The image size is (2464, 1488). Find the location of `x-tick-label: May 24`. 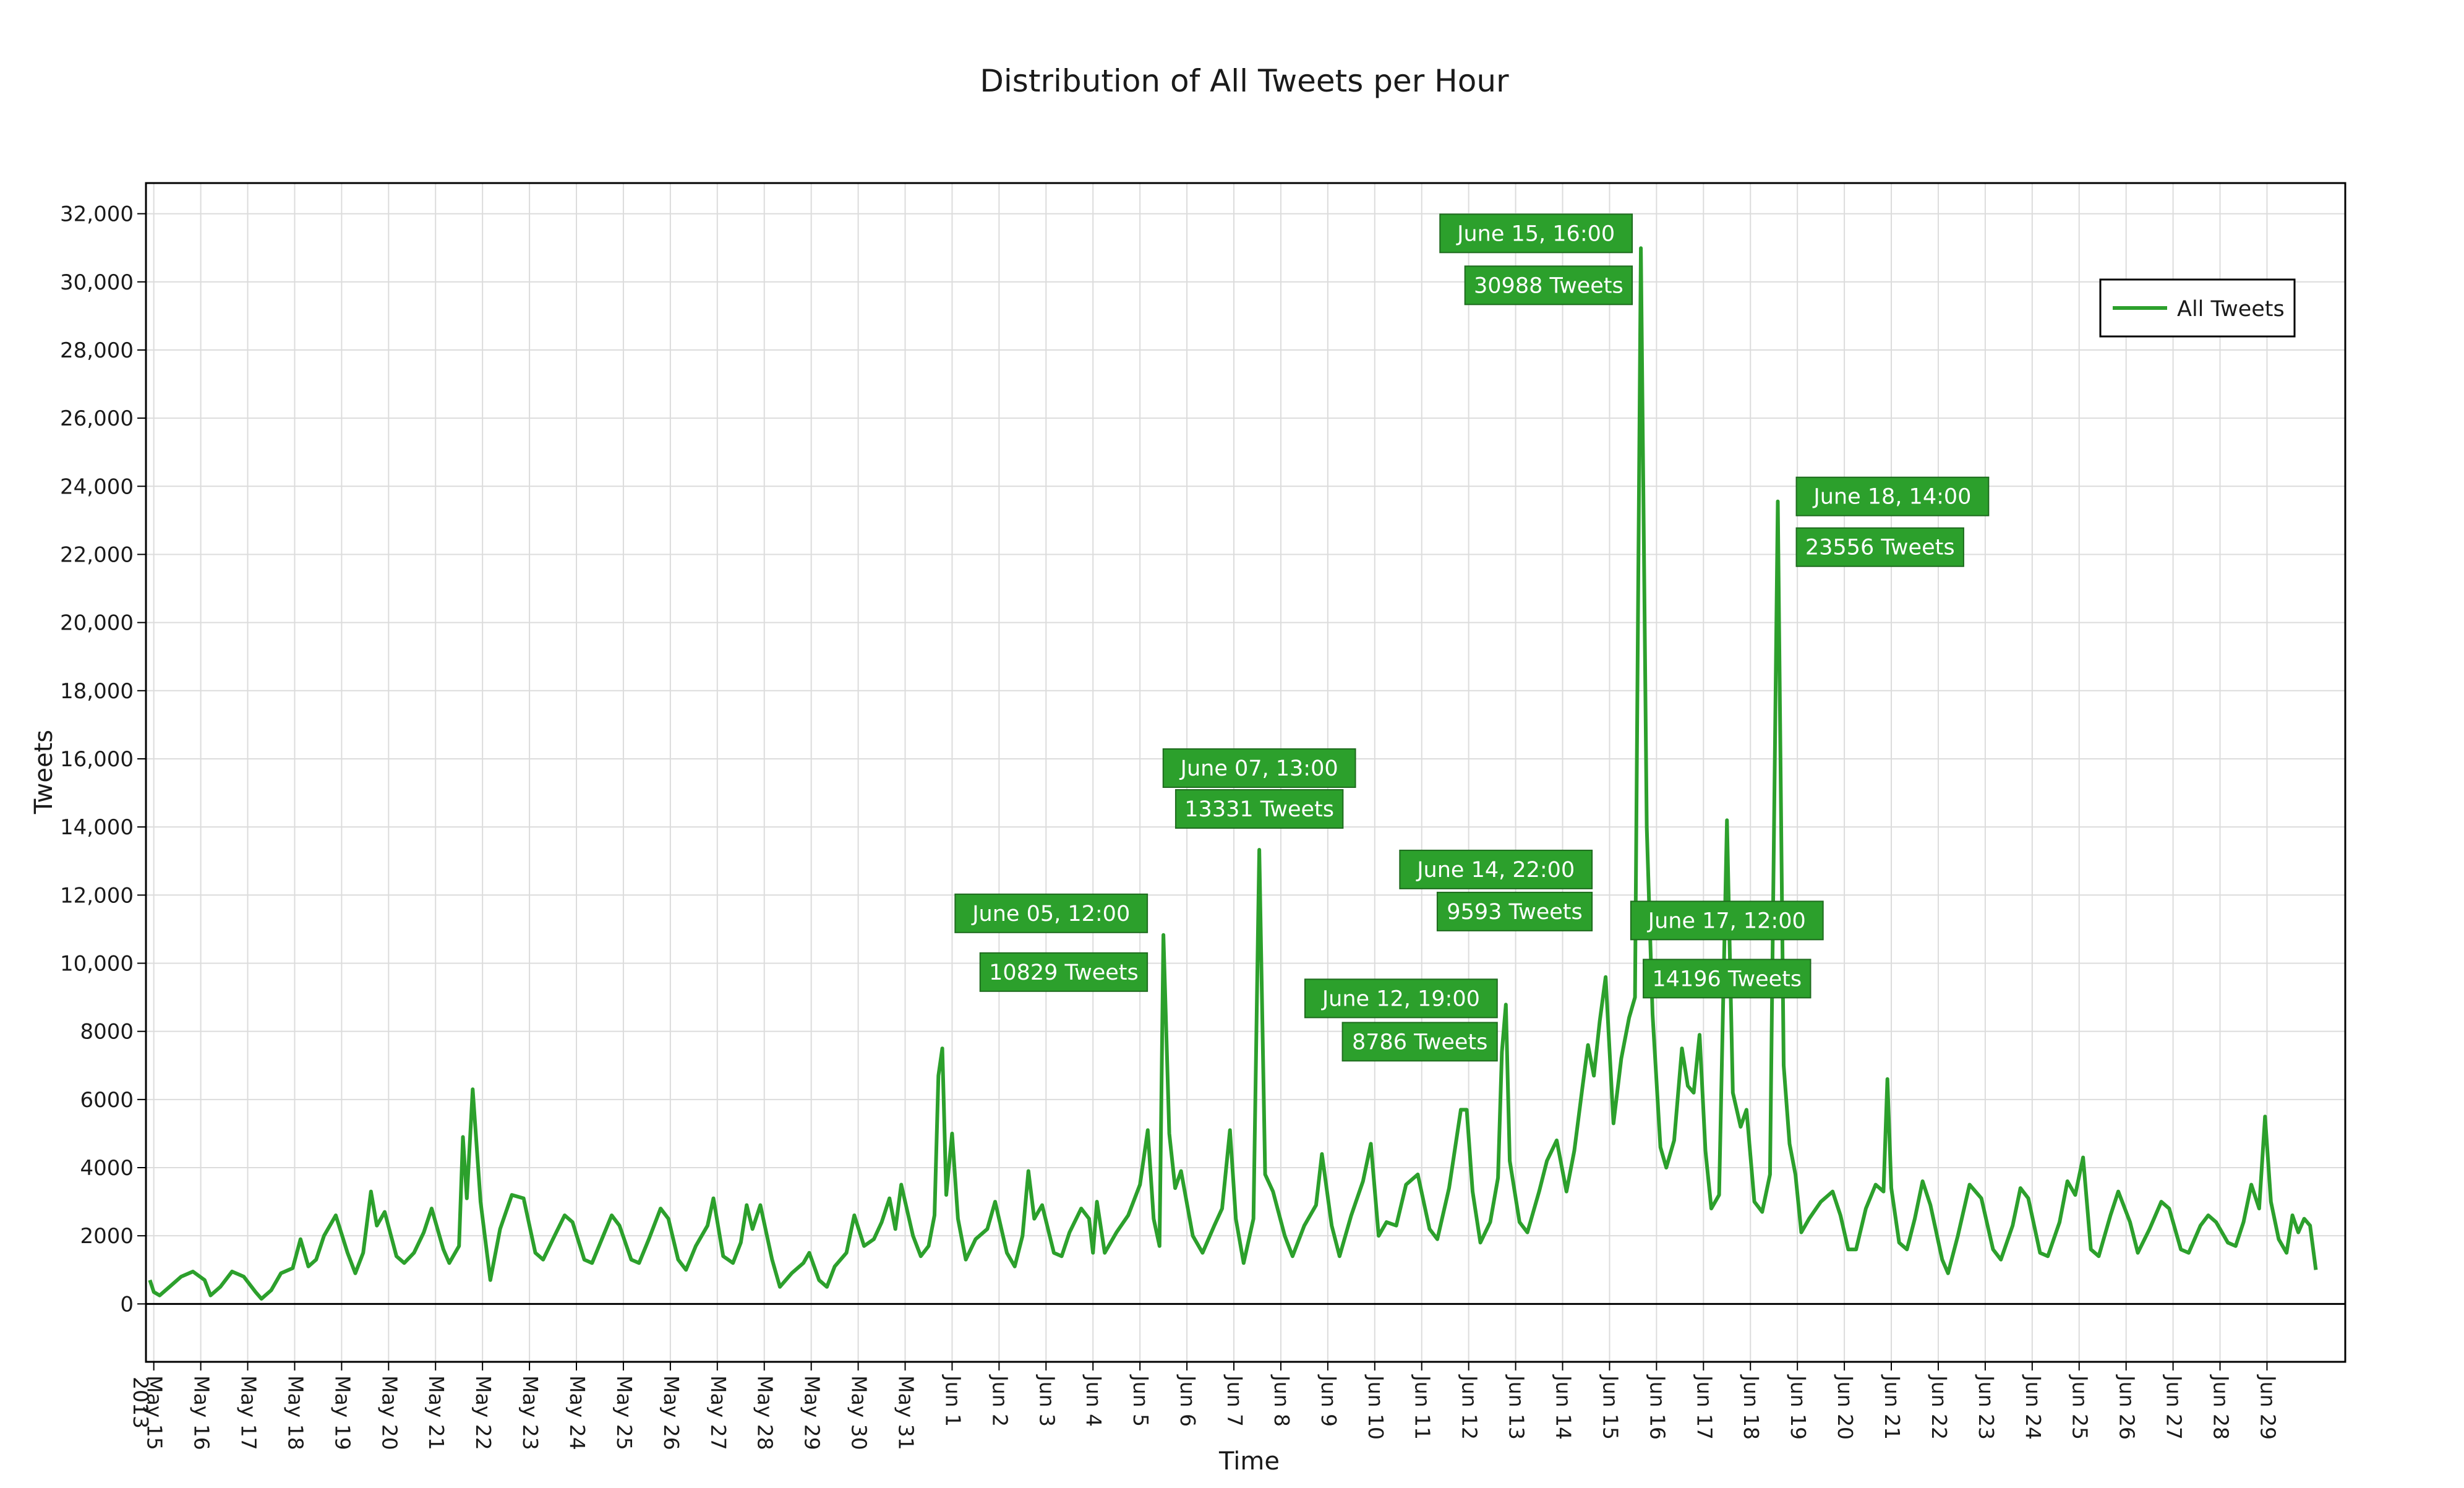

x-tick-label: May 24 is located at coordinates (577, 1412).